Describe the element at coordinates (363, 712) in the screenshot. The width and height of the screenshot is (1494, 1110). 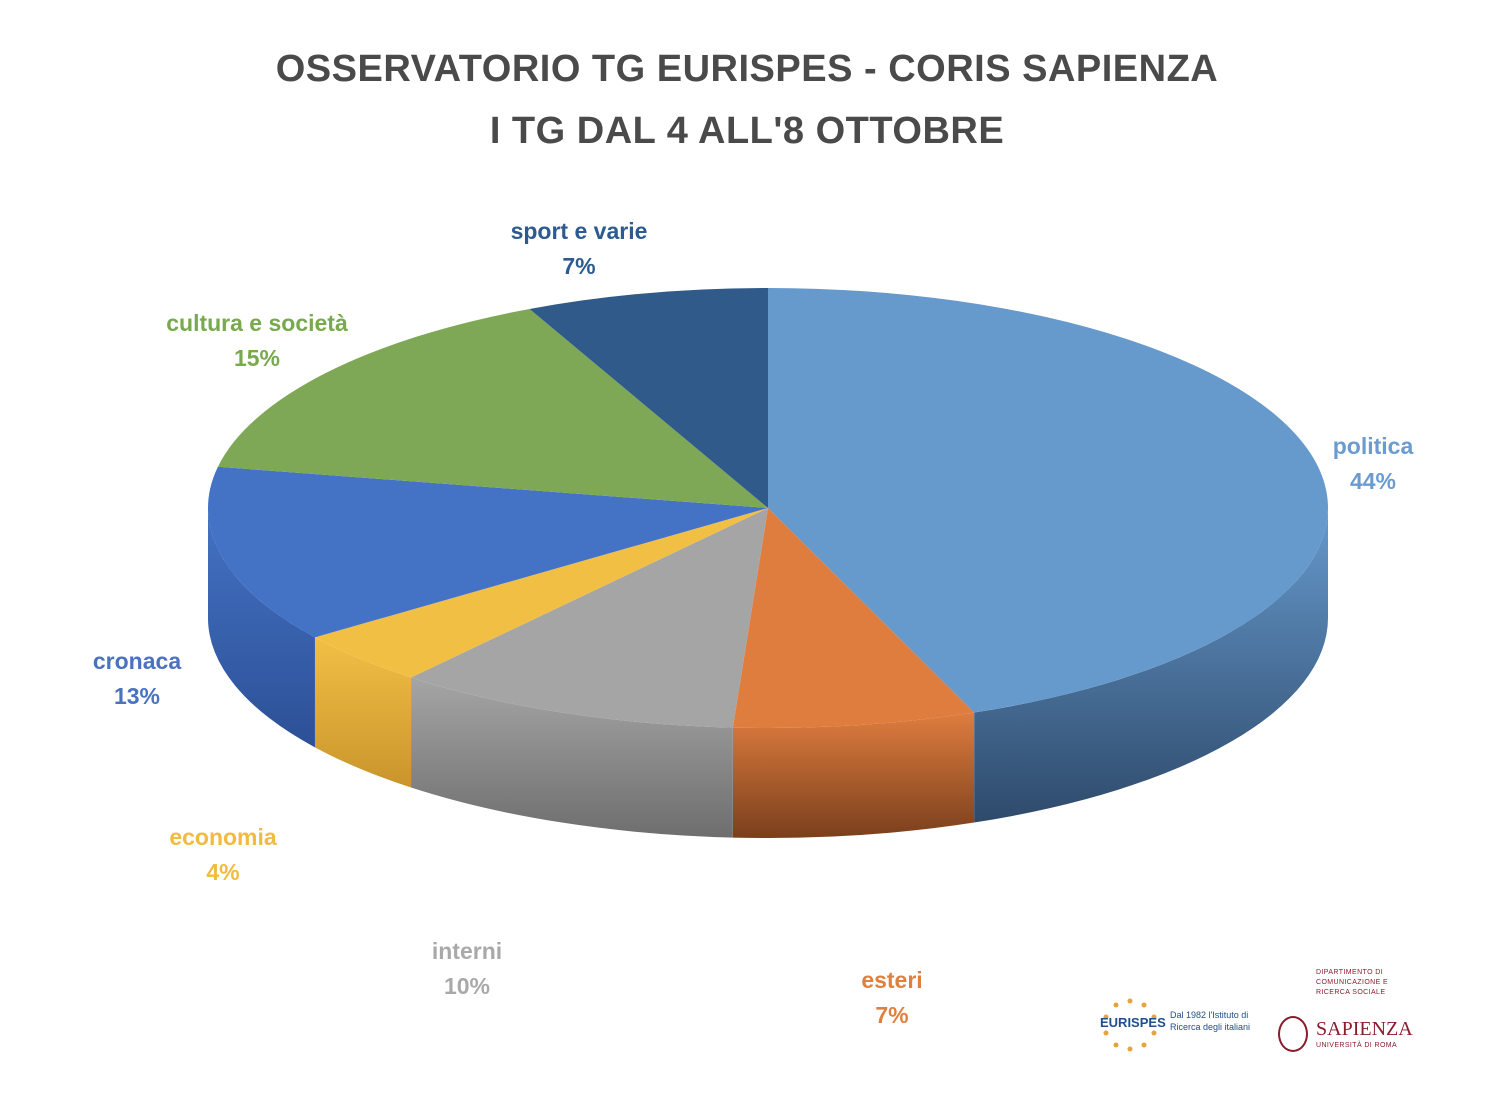
I see `pie-side-economia` at that location.